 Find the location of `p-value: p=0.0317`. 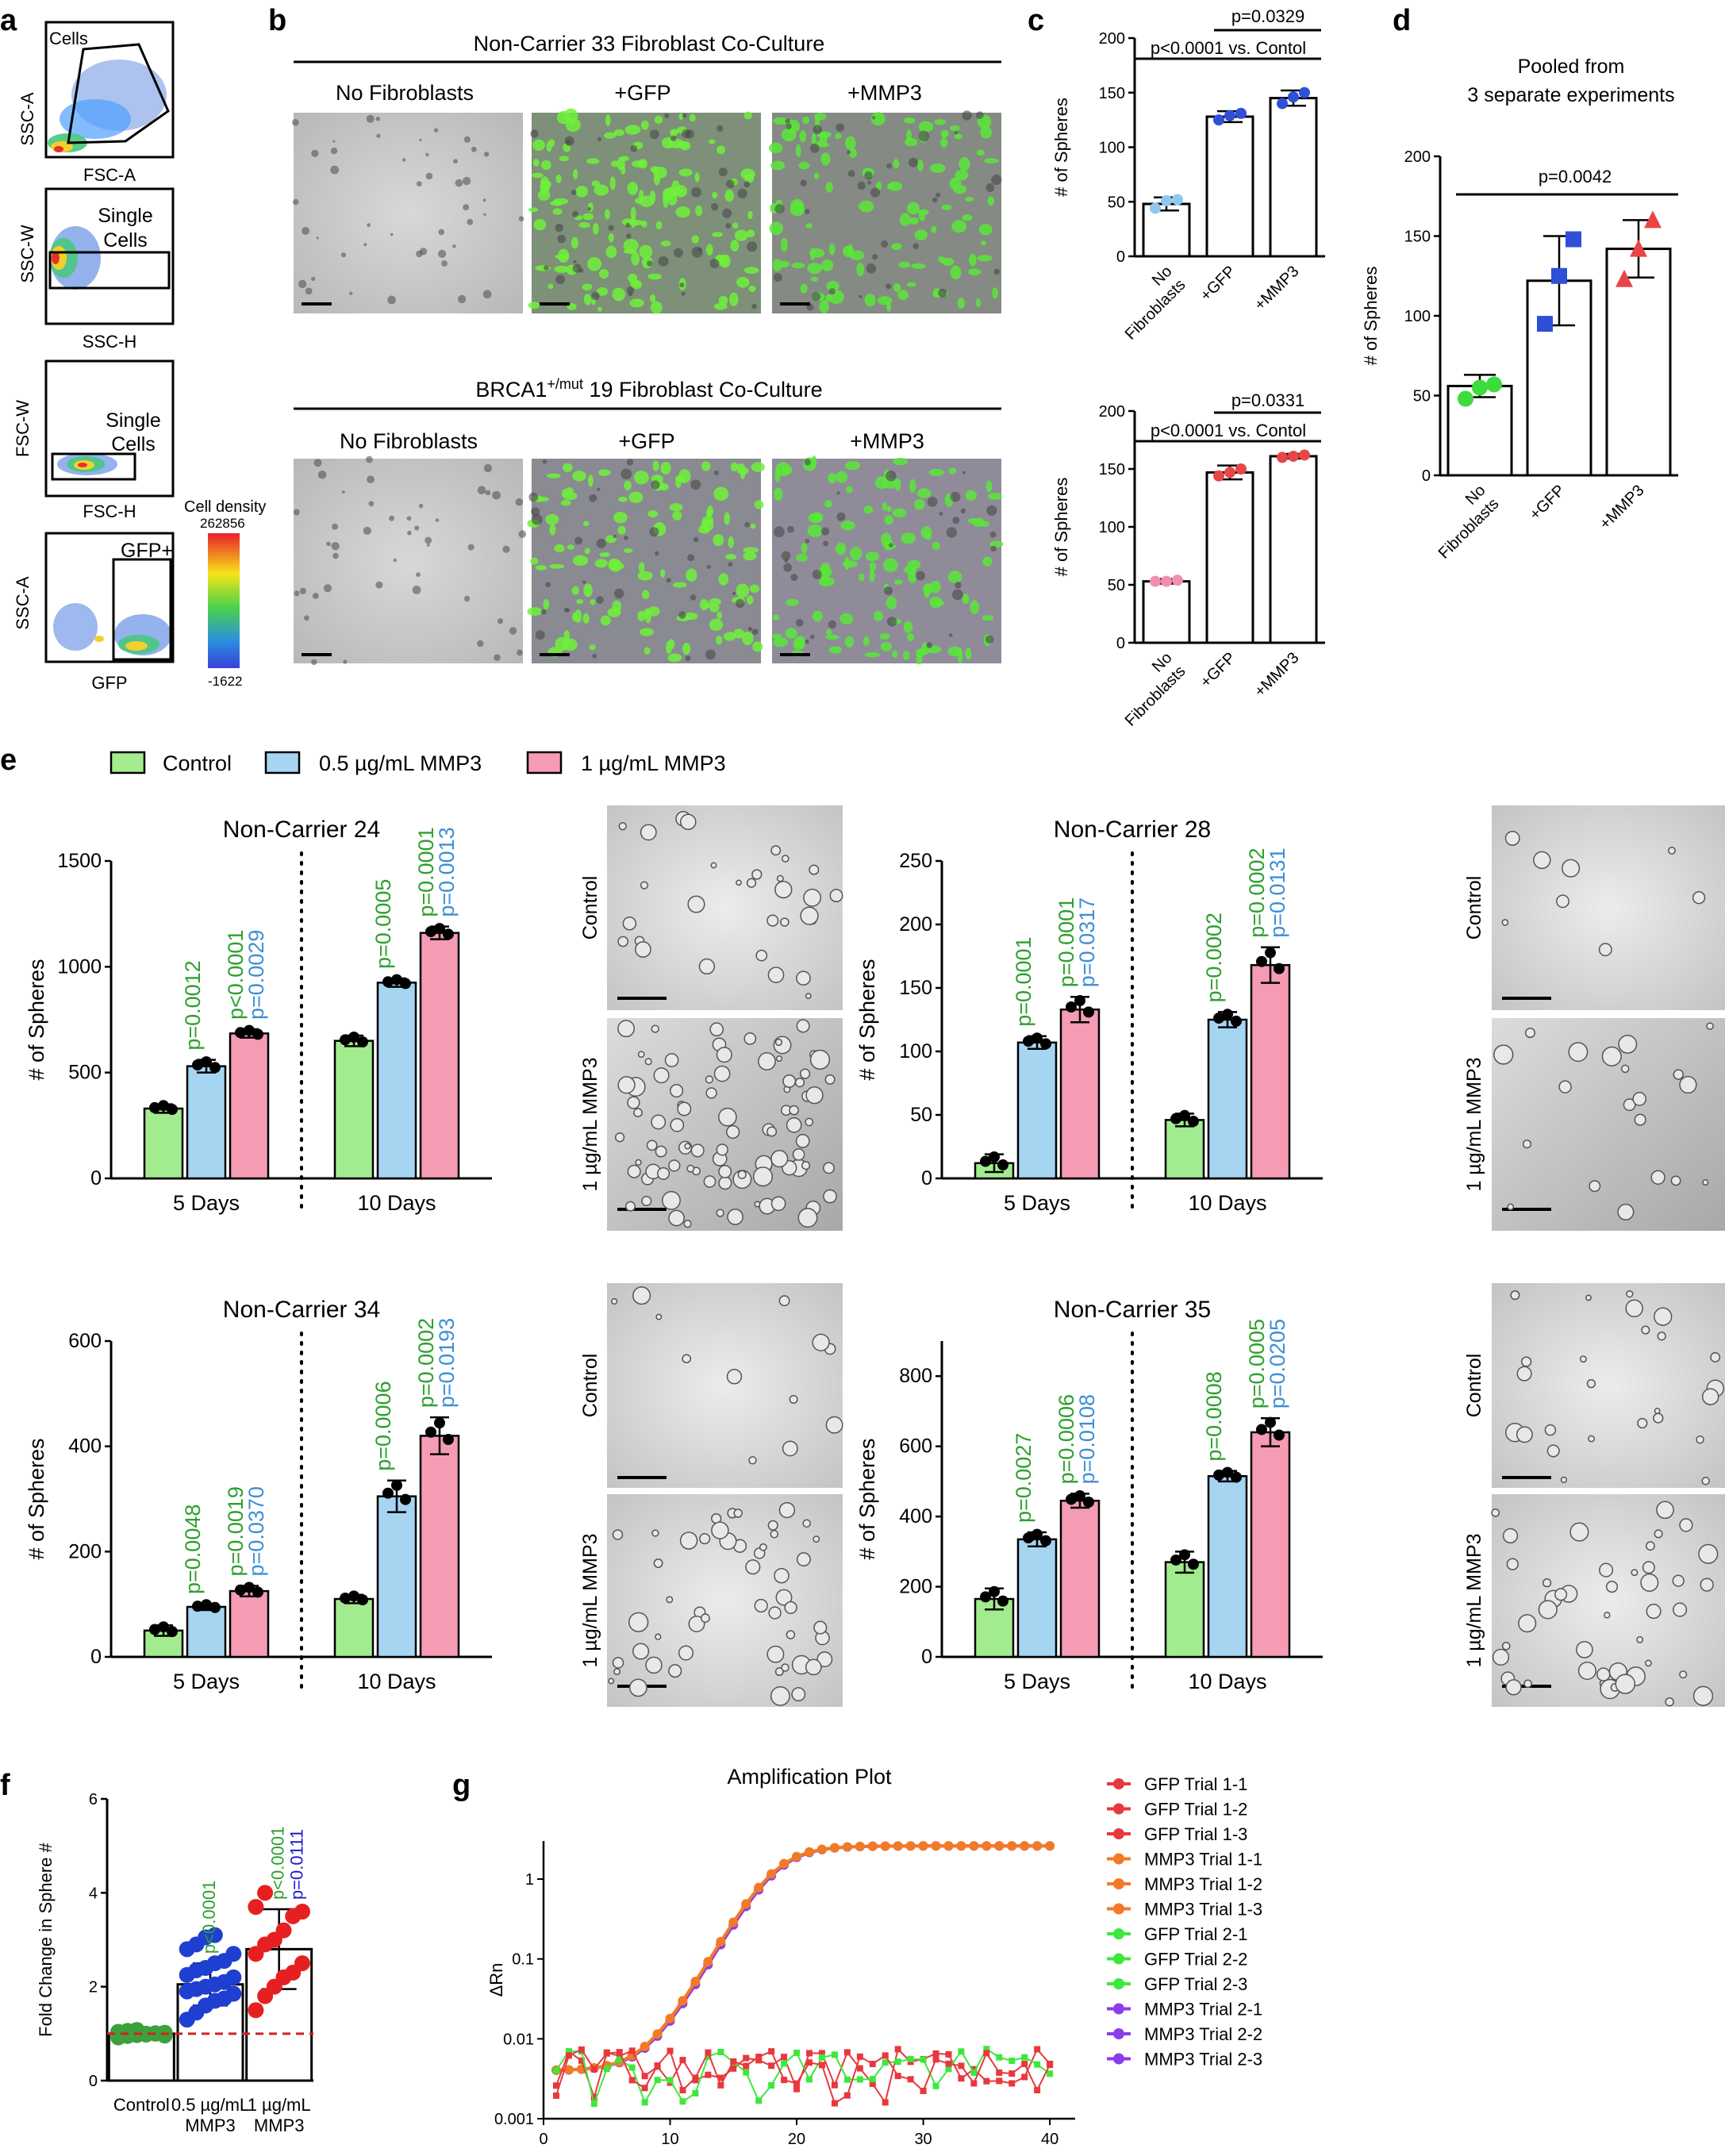

p-value: p=0.0317 is located at coordinates (1087, 942).